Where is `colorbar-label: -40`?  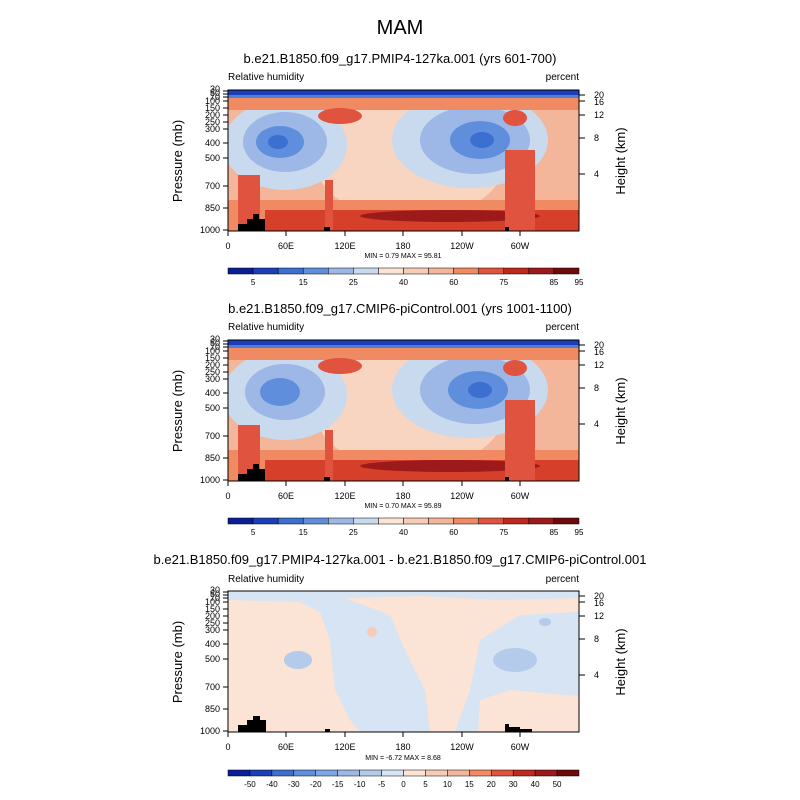
colorbar-label: -40 is located at coordinates (272, 784).